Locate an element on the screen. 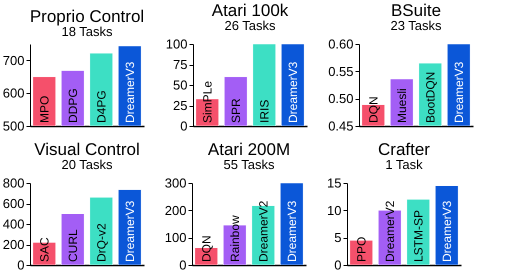 This screenshot has width=523, height=277. x-tick-label: SimPLe is located at coordinates (207, 101).